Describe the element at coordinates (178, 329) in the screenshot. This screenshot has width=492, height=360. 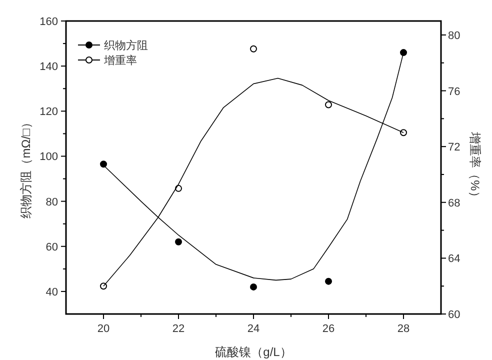
I see `x-tick-label: 22` at that location.